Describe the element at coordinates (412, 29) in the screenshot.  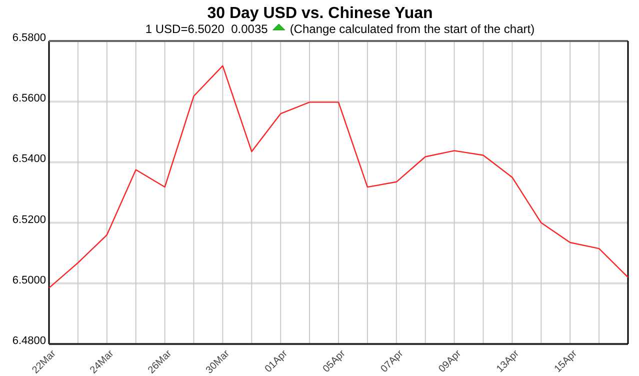
I see `text: (Change calculated from the start of the chart)` at that location.